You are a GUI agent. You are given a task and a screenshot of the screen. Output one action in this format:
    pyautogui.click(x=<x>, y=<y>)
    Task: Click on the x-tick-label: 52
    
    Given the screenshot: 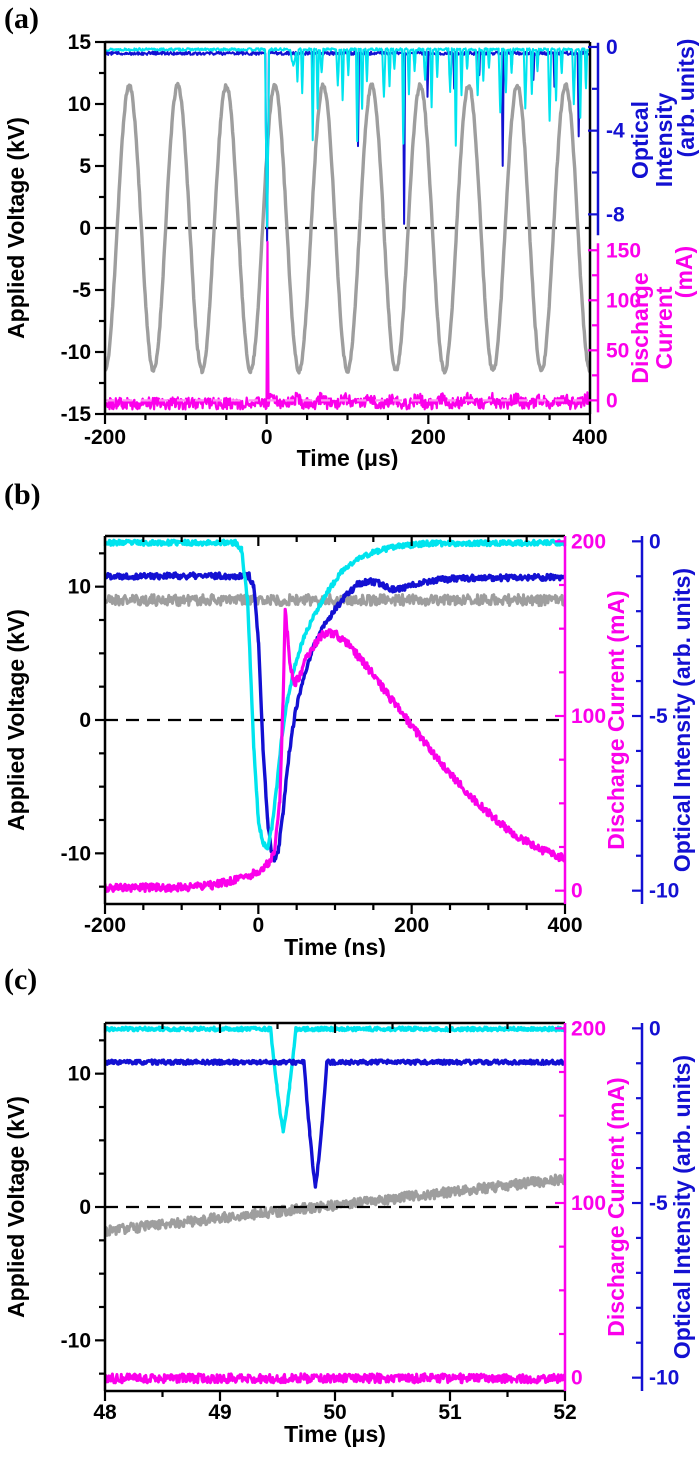 What is the action you would take?
    pyautogui.click(x=564, y=1412)
    